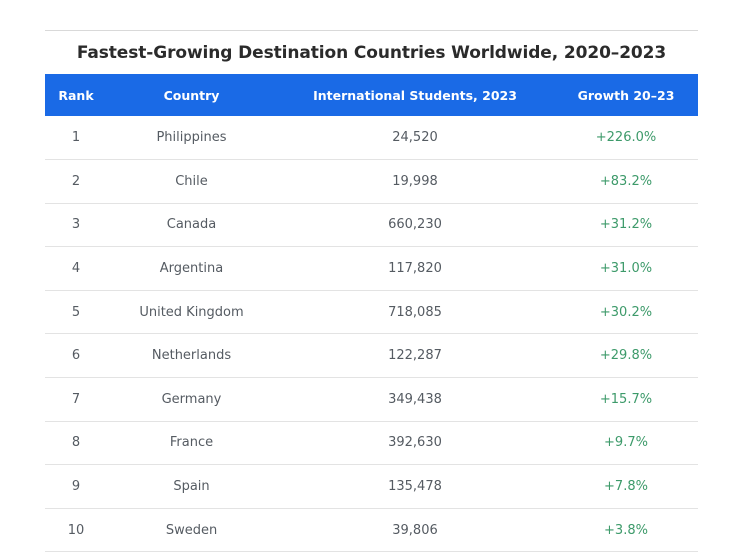 The height and width of the screenshot is (559, 736). Describe the element at coordinates (76, 356) in the screenshot. I see `cell-rank: 6` at that location.